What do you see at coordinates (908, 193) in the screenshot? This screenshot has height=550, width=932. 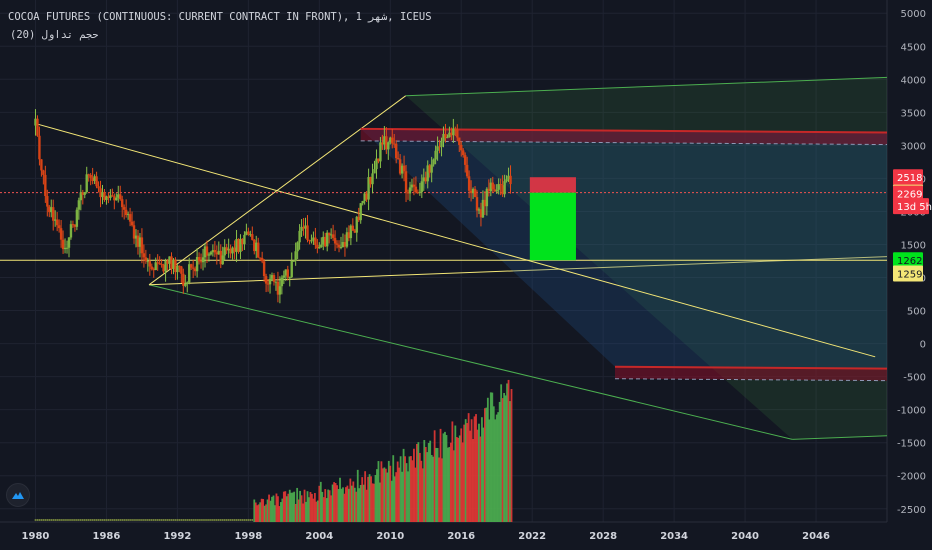 I see `price-label-bg` at bounding box center [908, 193].